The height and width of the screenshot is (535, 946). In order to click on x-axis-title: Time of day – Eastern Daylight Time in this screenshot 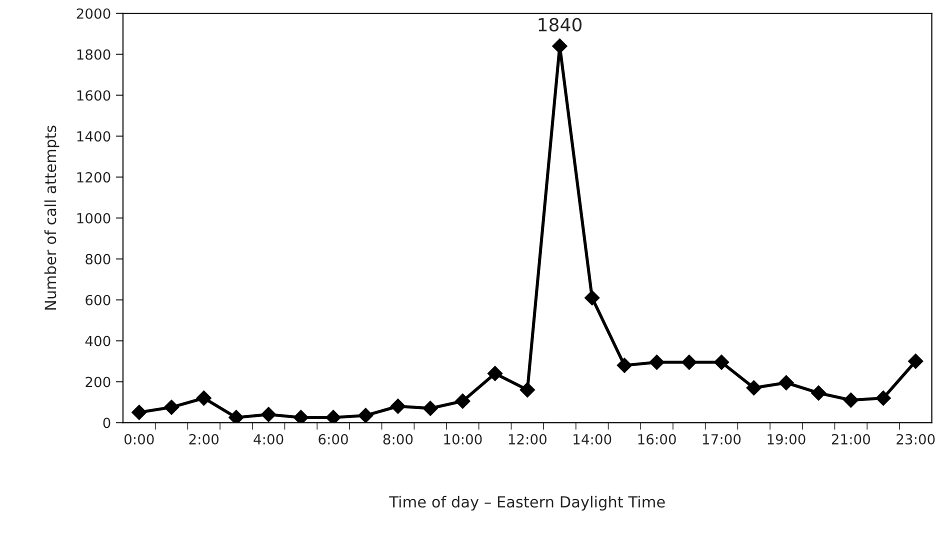, I will do `click(527, 503)`.